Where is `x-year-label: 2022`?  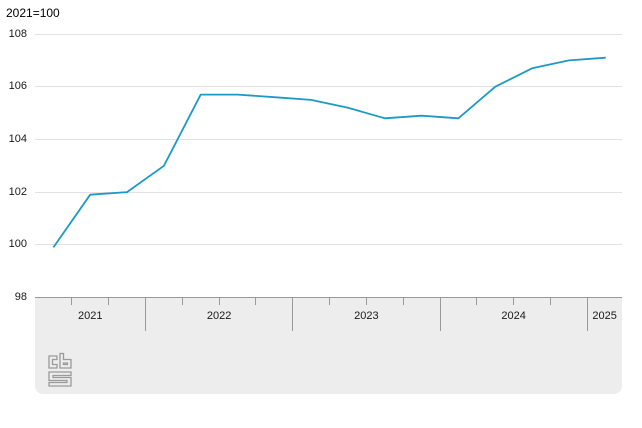 x-year-label: 2022 is located at coordinates (219, 316).